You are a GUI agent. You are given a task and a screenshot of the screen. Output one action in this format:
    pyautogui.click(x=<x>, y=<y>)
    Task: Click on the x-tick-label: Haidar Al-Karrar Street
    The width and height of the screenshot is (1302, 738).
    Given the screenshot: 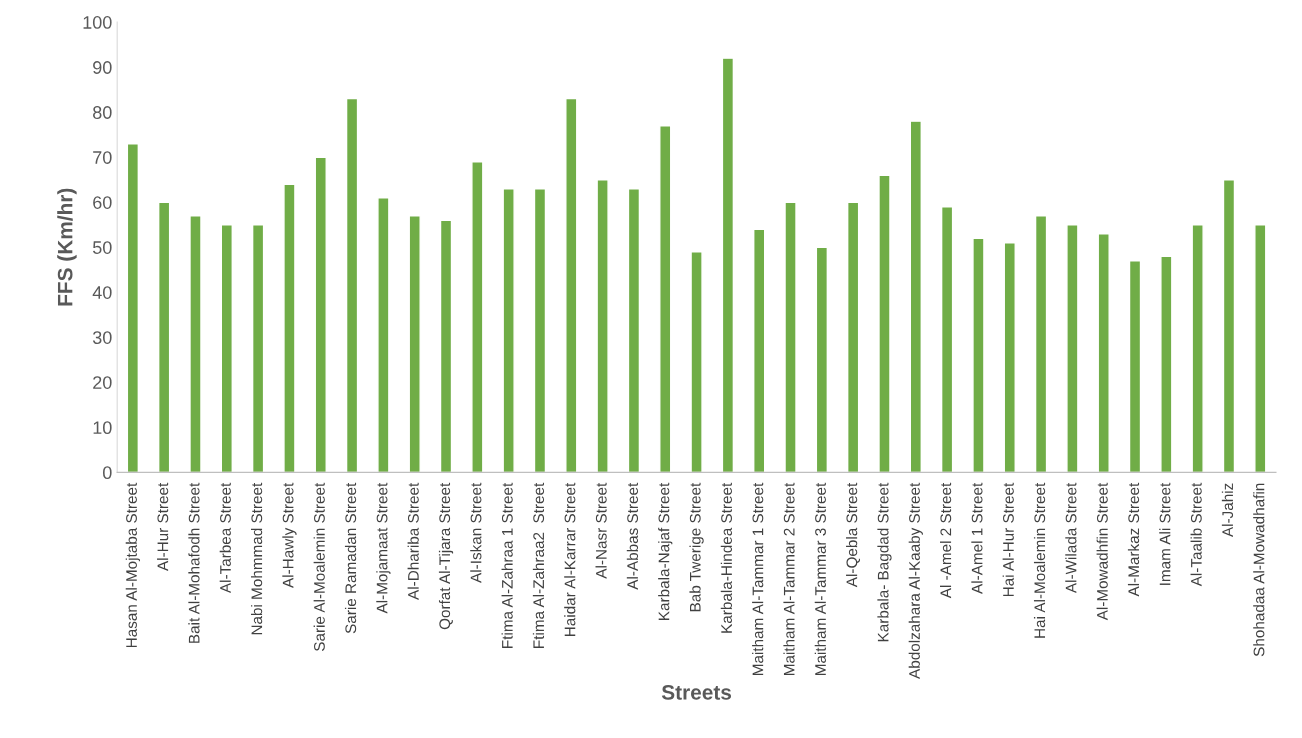 What is the action you would take?
    pyautogui.click(x=570, y=559)
    